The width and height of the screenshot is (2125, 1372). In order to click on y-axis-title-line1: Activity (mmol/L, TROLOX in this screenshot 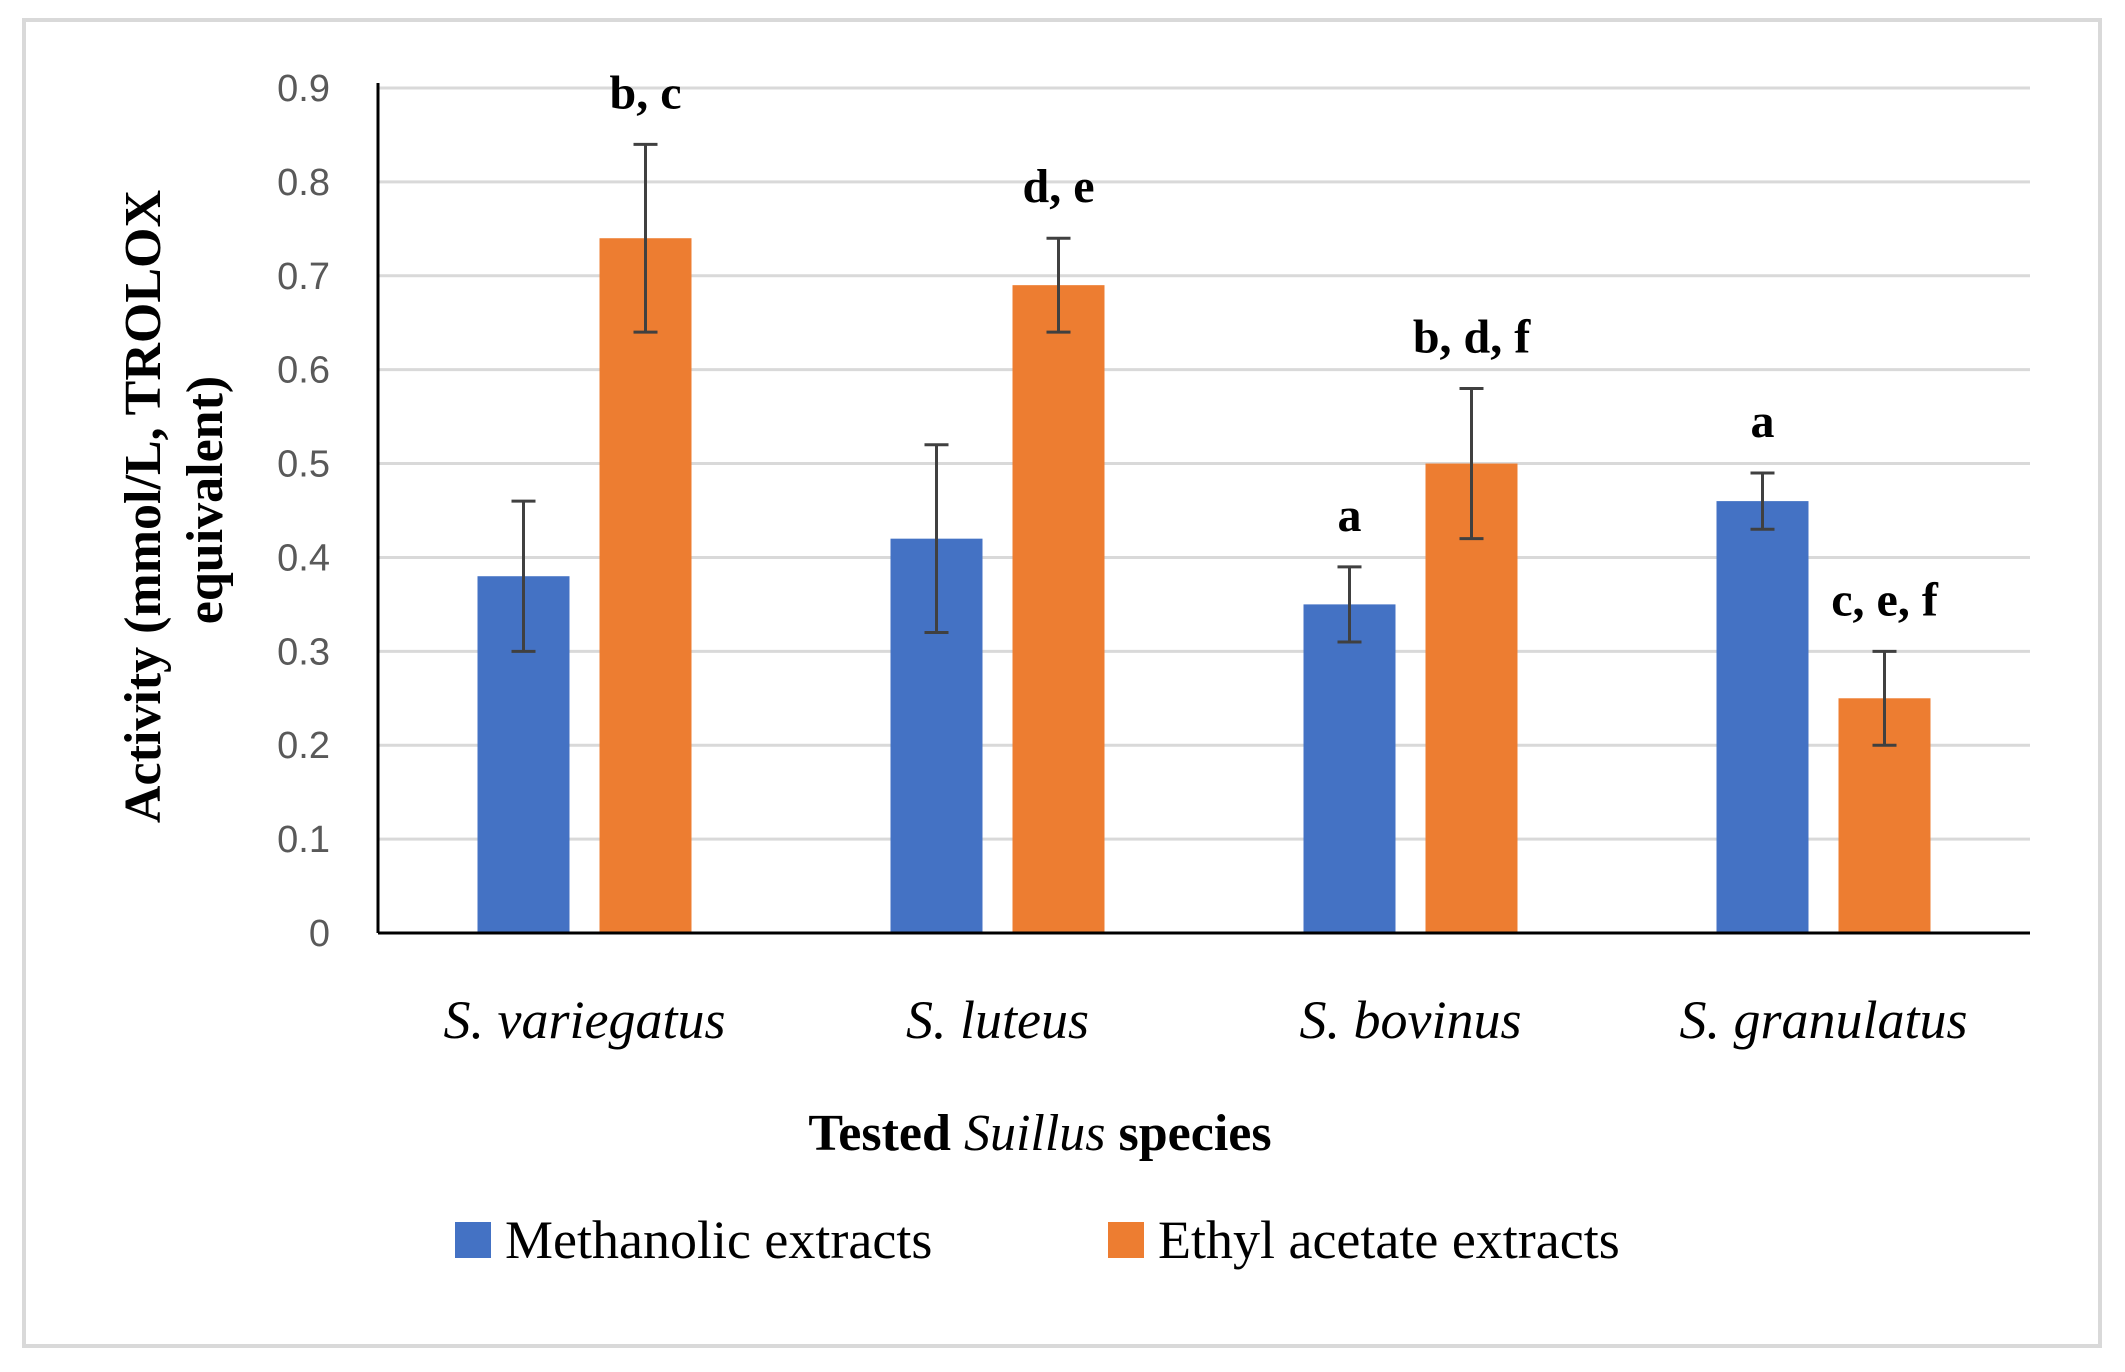, I will do `click(143, 506)`.